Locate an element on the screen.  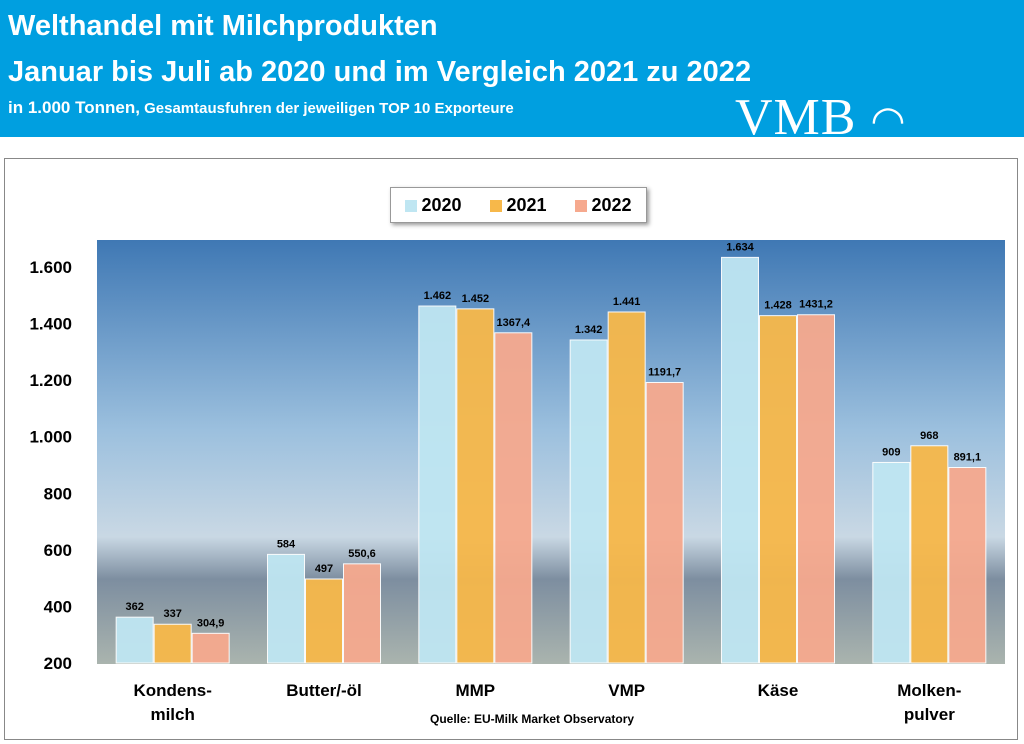
y-tick-label: 1.600 is located at coordinates (50, 267).